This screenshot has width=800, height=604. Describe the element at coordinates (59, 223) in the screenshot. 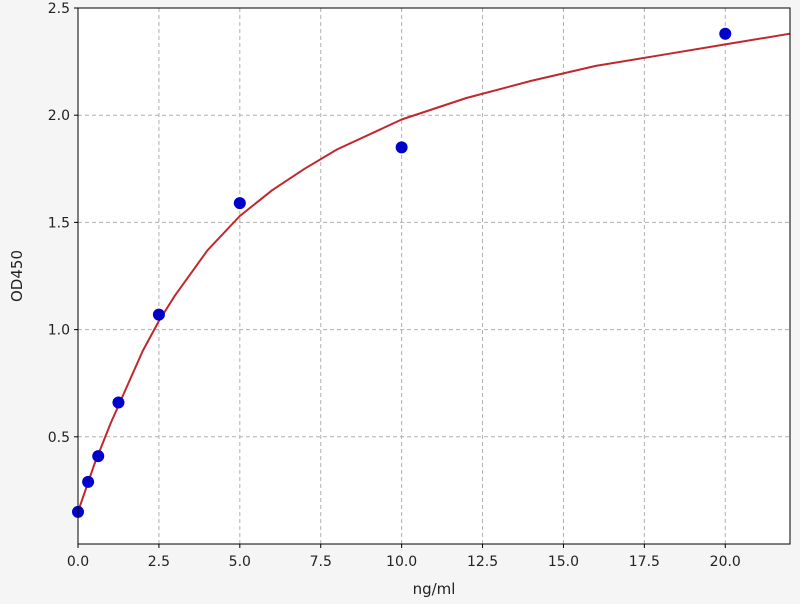

I see `y-tick-label: 1.5` at that location.